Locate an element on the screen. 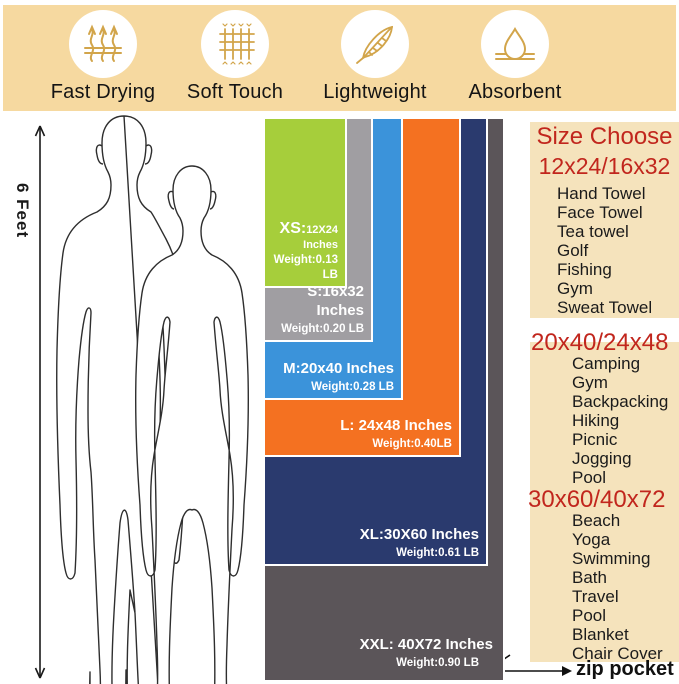 The image size is (679, 684). towel-m-label: M:20x40 Inches Weight:0.28 LB is located at coordinates (338, 376).